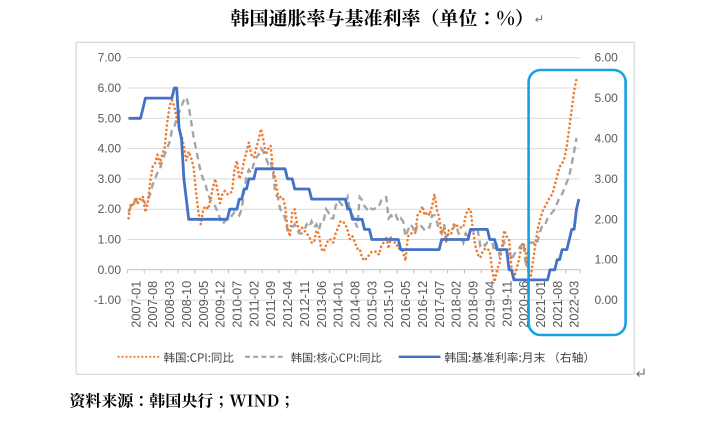  I want to click on svg-text: 2022-03, so click(574, 304).